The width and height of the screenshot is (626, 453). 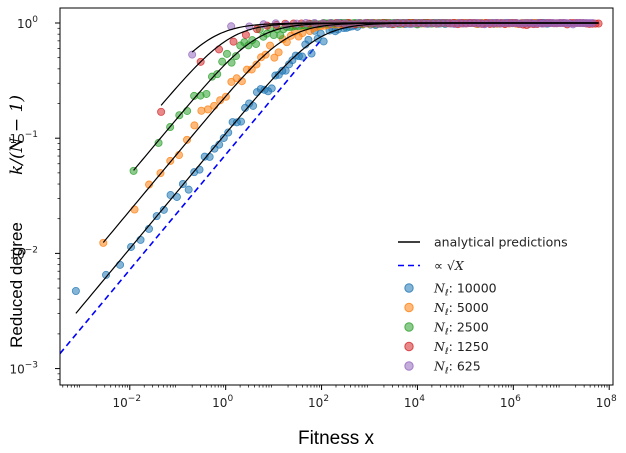 What do you see at coordinates (501, 242) in the screenshot?
I see `legend-analytical-label: analytical predictions` at bounding box center [501, 242].